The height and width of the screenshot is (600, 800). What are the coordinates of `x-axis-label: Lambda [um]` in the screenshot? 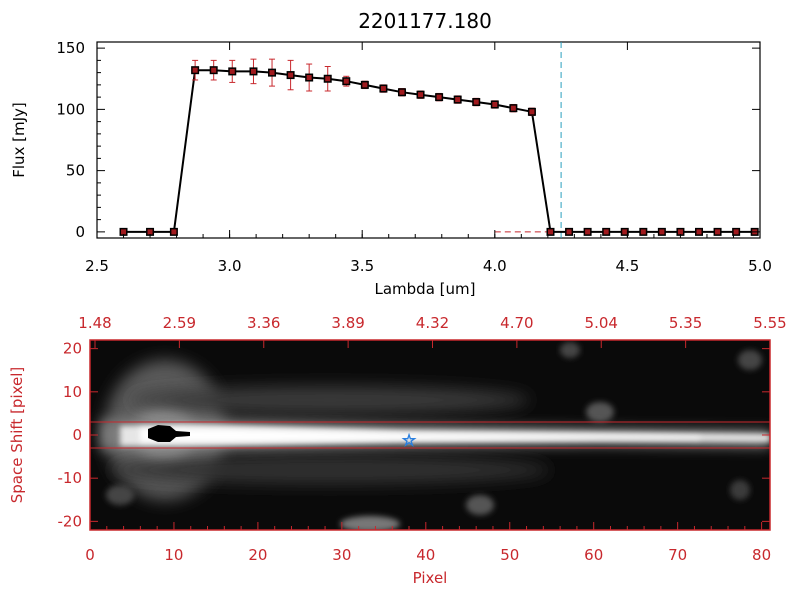 It's located at (425, 289).